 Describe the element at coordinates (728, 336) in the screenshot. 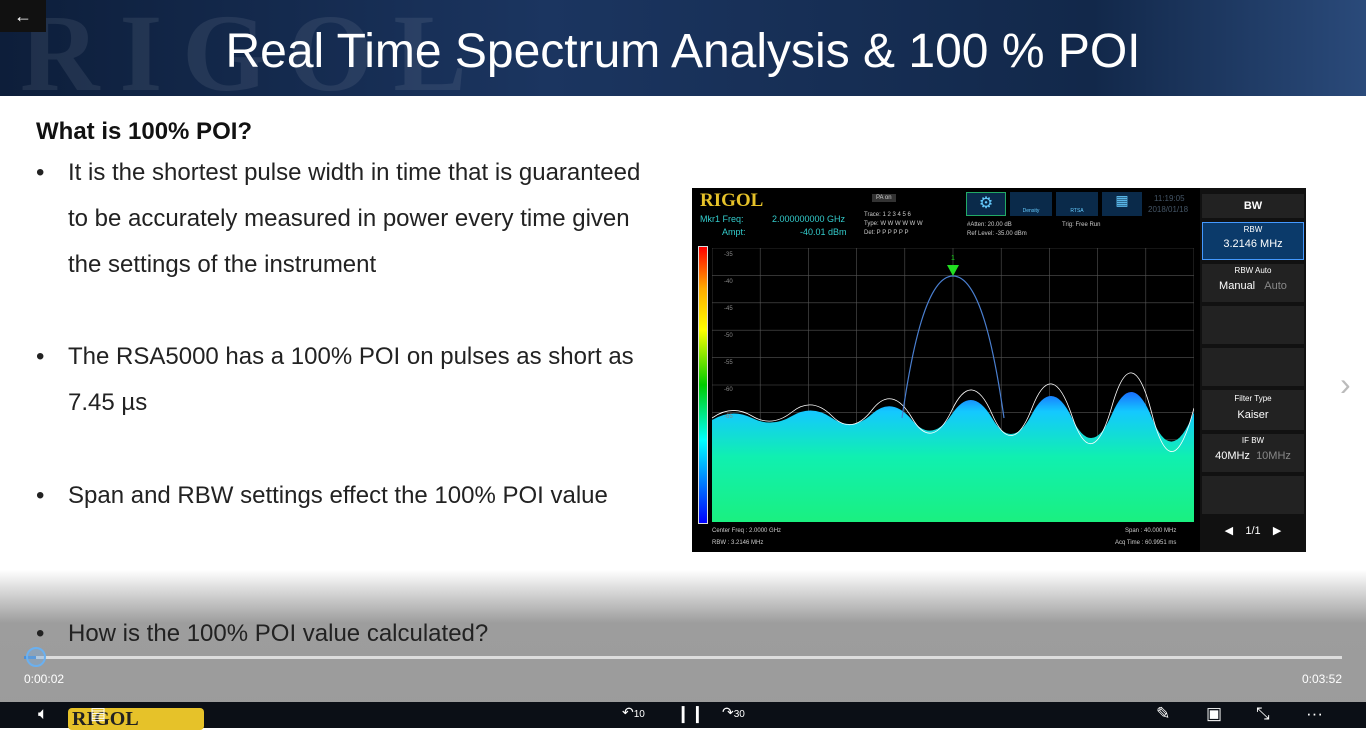

I see `y-tick-label: -50` at that location.